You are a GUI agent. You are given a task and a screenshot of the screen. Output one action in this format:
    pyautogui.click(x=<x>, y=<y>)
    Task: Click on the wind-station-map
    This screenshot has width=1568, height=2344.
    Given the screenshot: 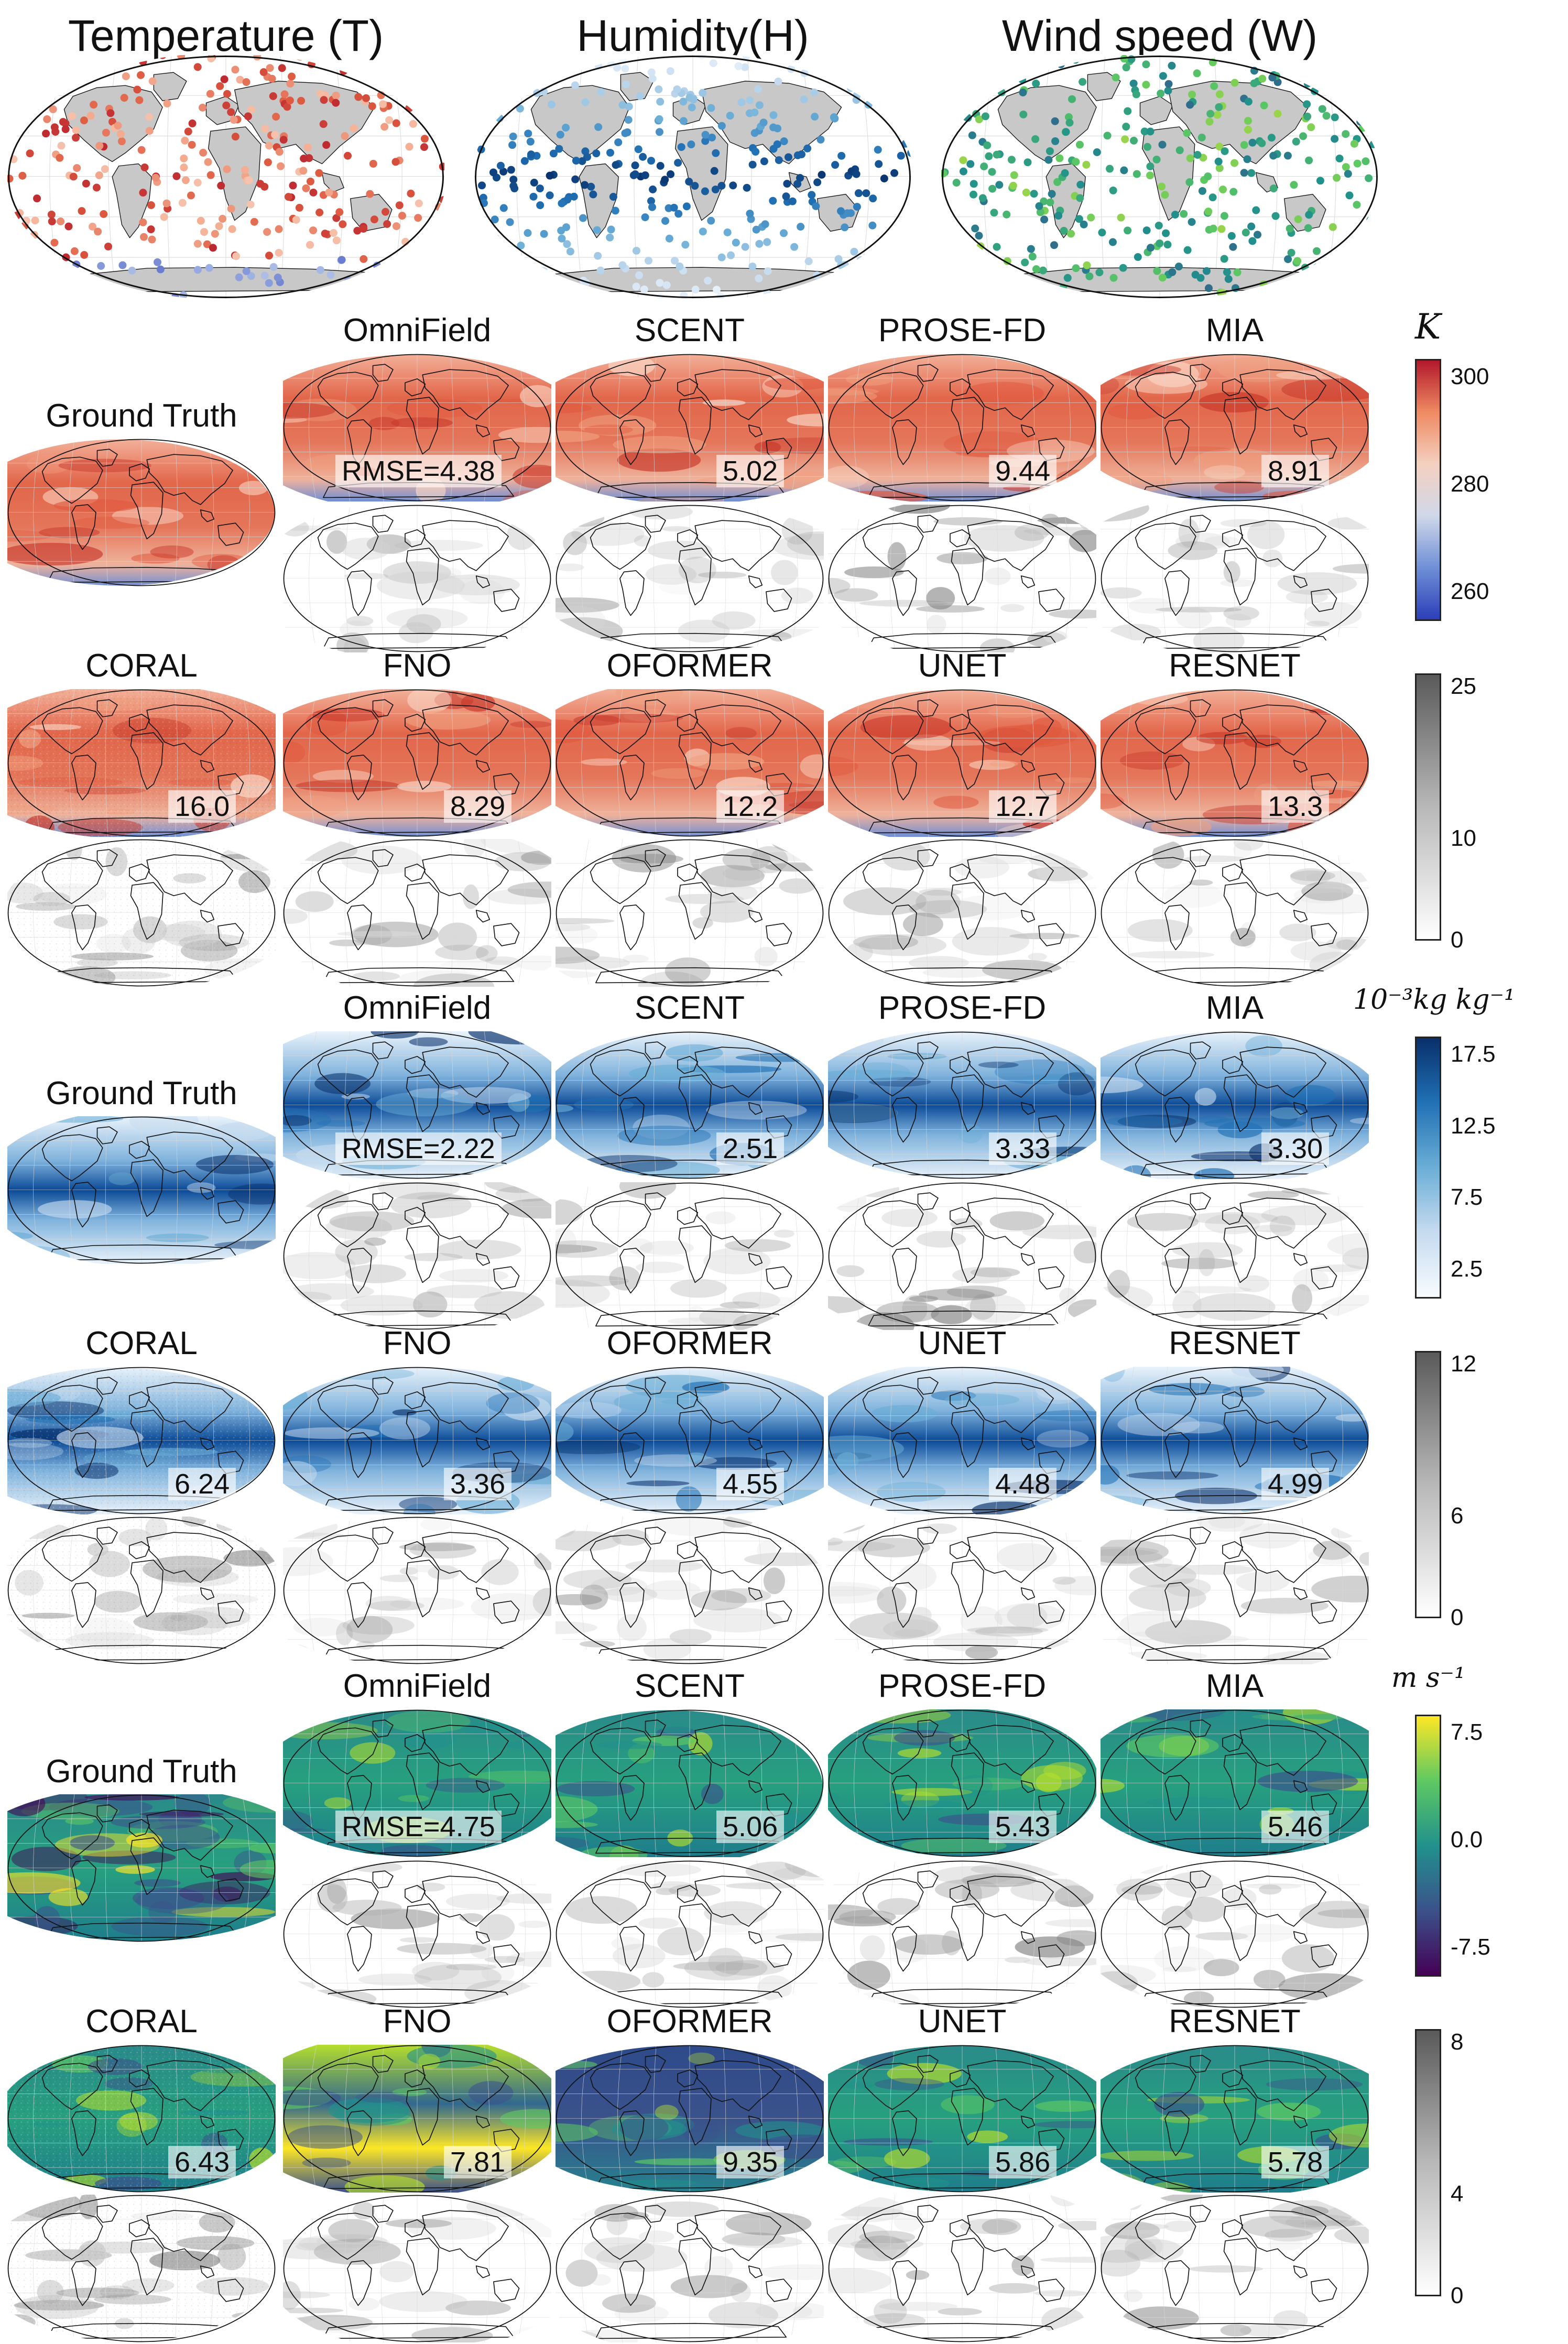 What is the action you would take?
    pyautogui.click(x=1159, y=177)
    